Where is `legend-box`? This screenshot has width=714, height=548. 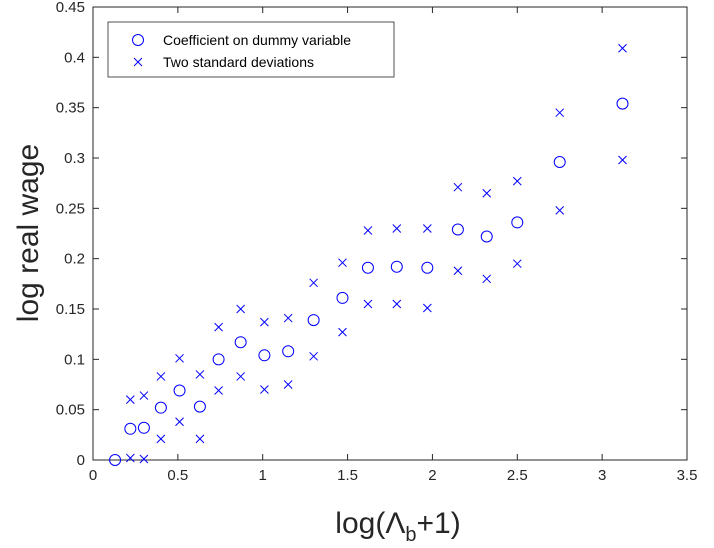
legend-box is located at coordinates (251, 49).